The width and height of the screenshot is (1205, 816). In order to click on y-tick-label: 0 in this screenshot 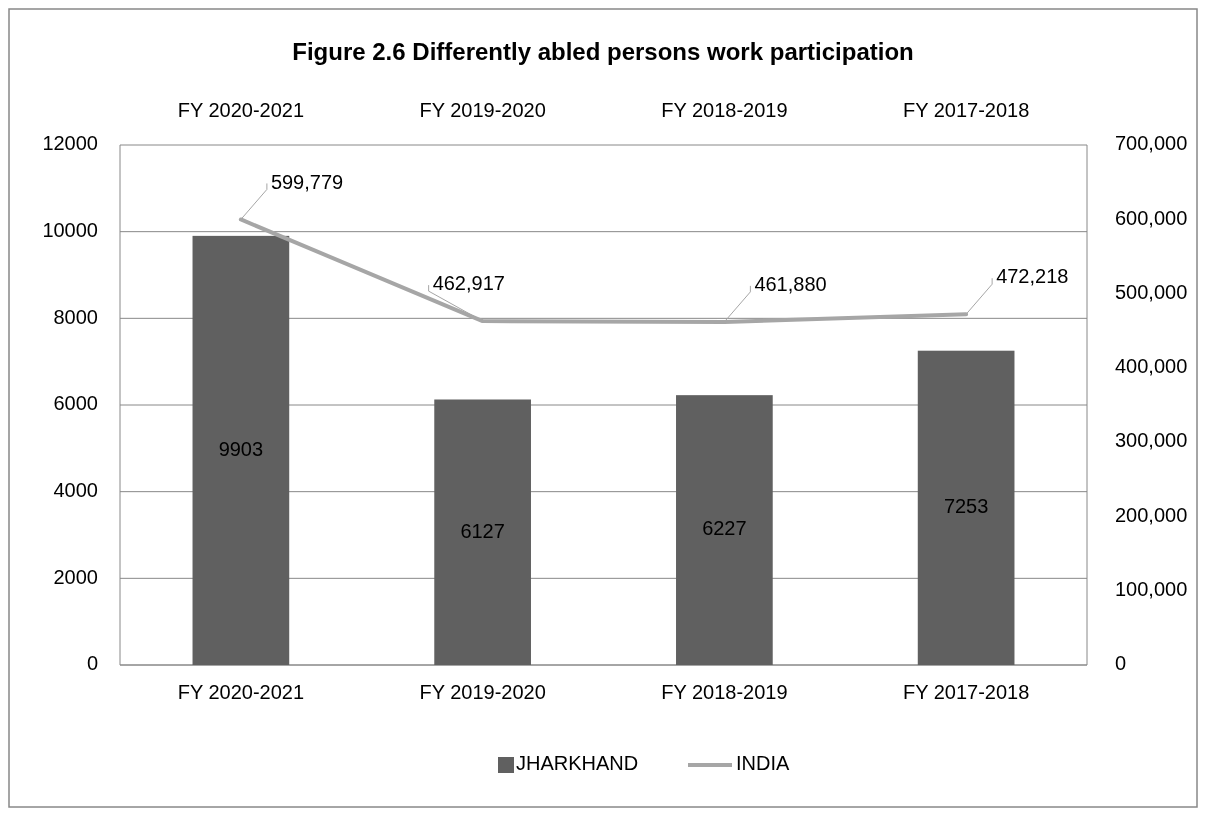, I will do `click(92, 663)`.